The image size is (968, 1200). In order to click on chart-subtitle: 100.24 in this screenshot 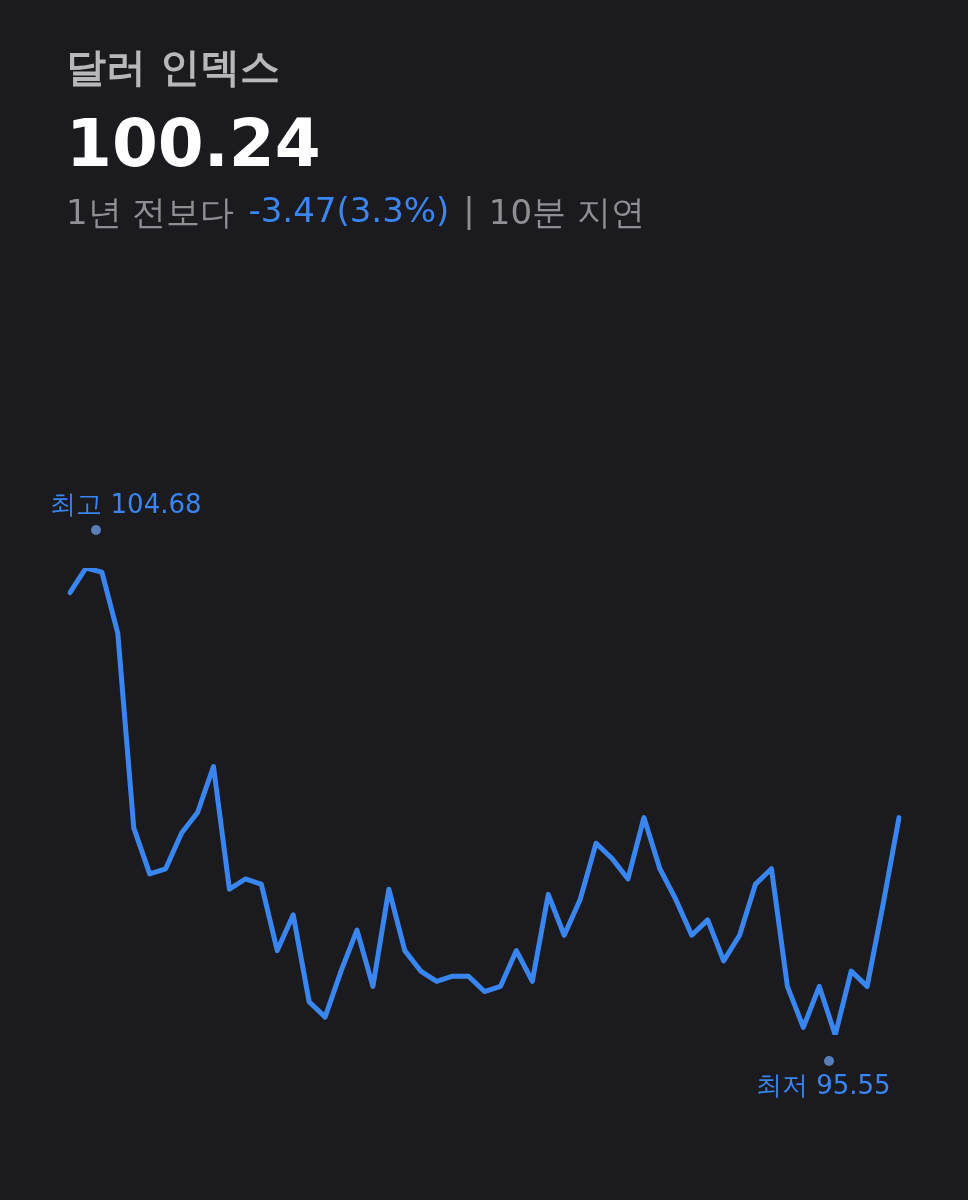, I will do `click(194, 143)`.